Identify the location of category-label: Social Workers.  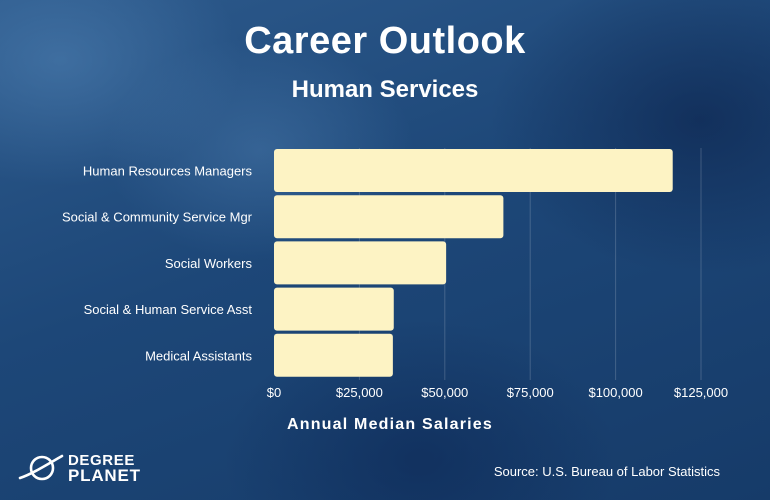
(209, 263).